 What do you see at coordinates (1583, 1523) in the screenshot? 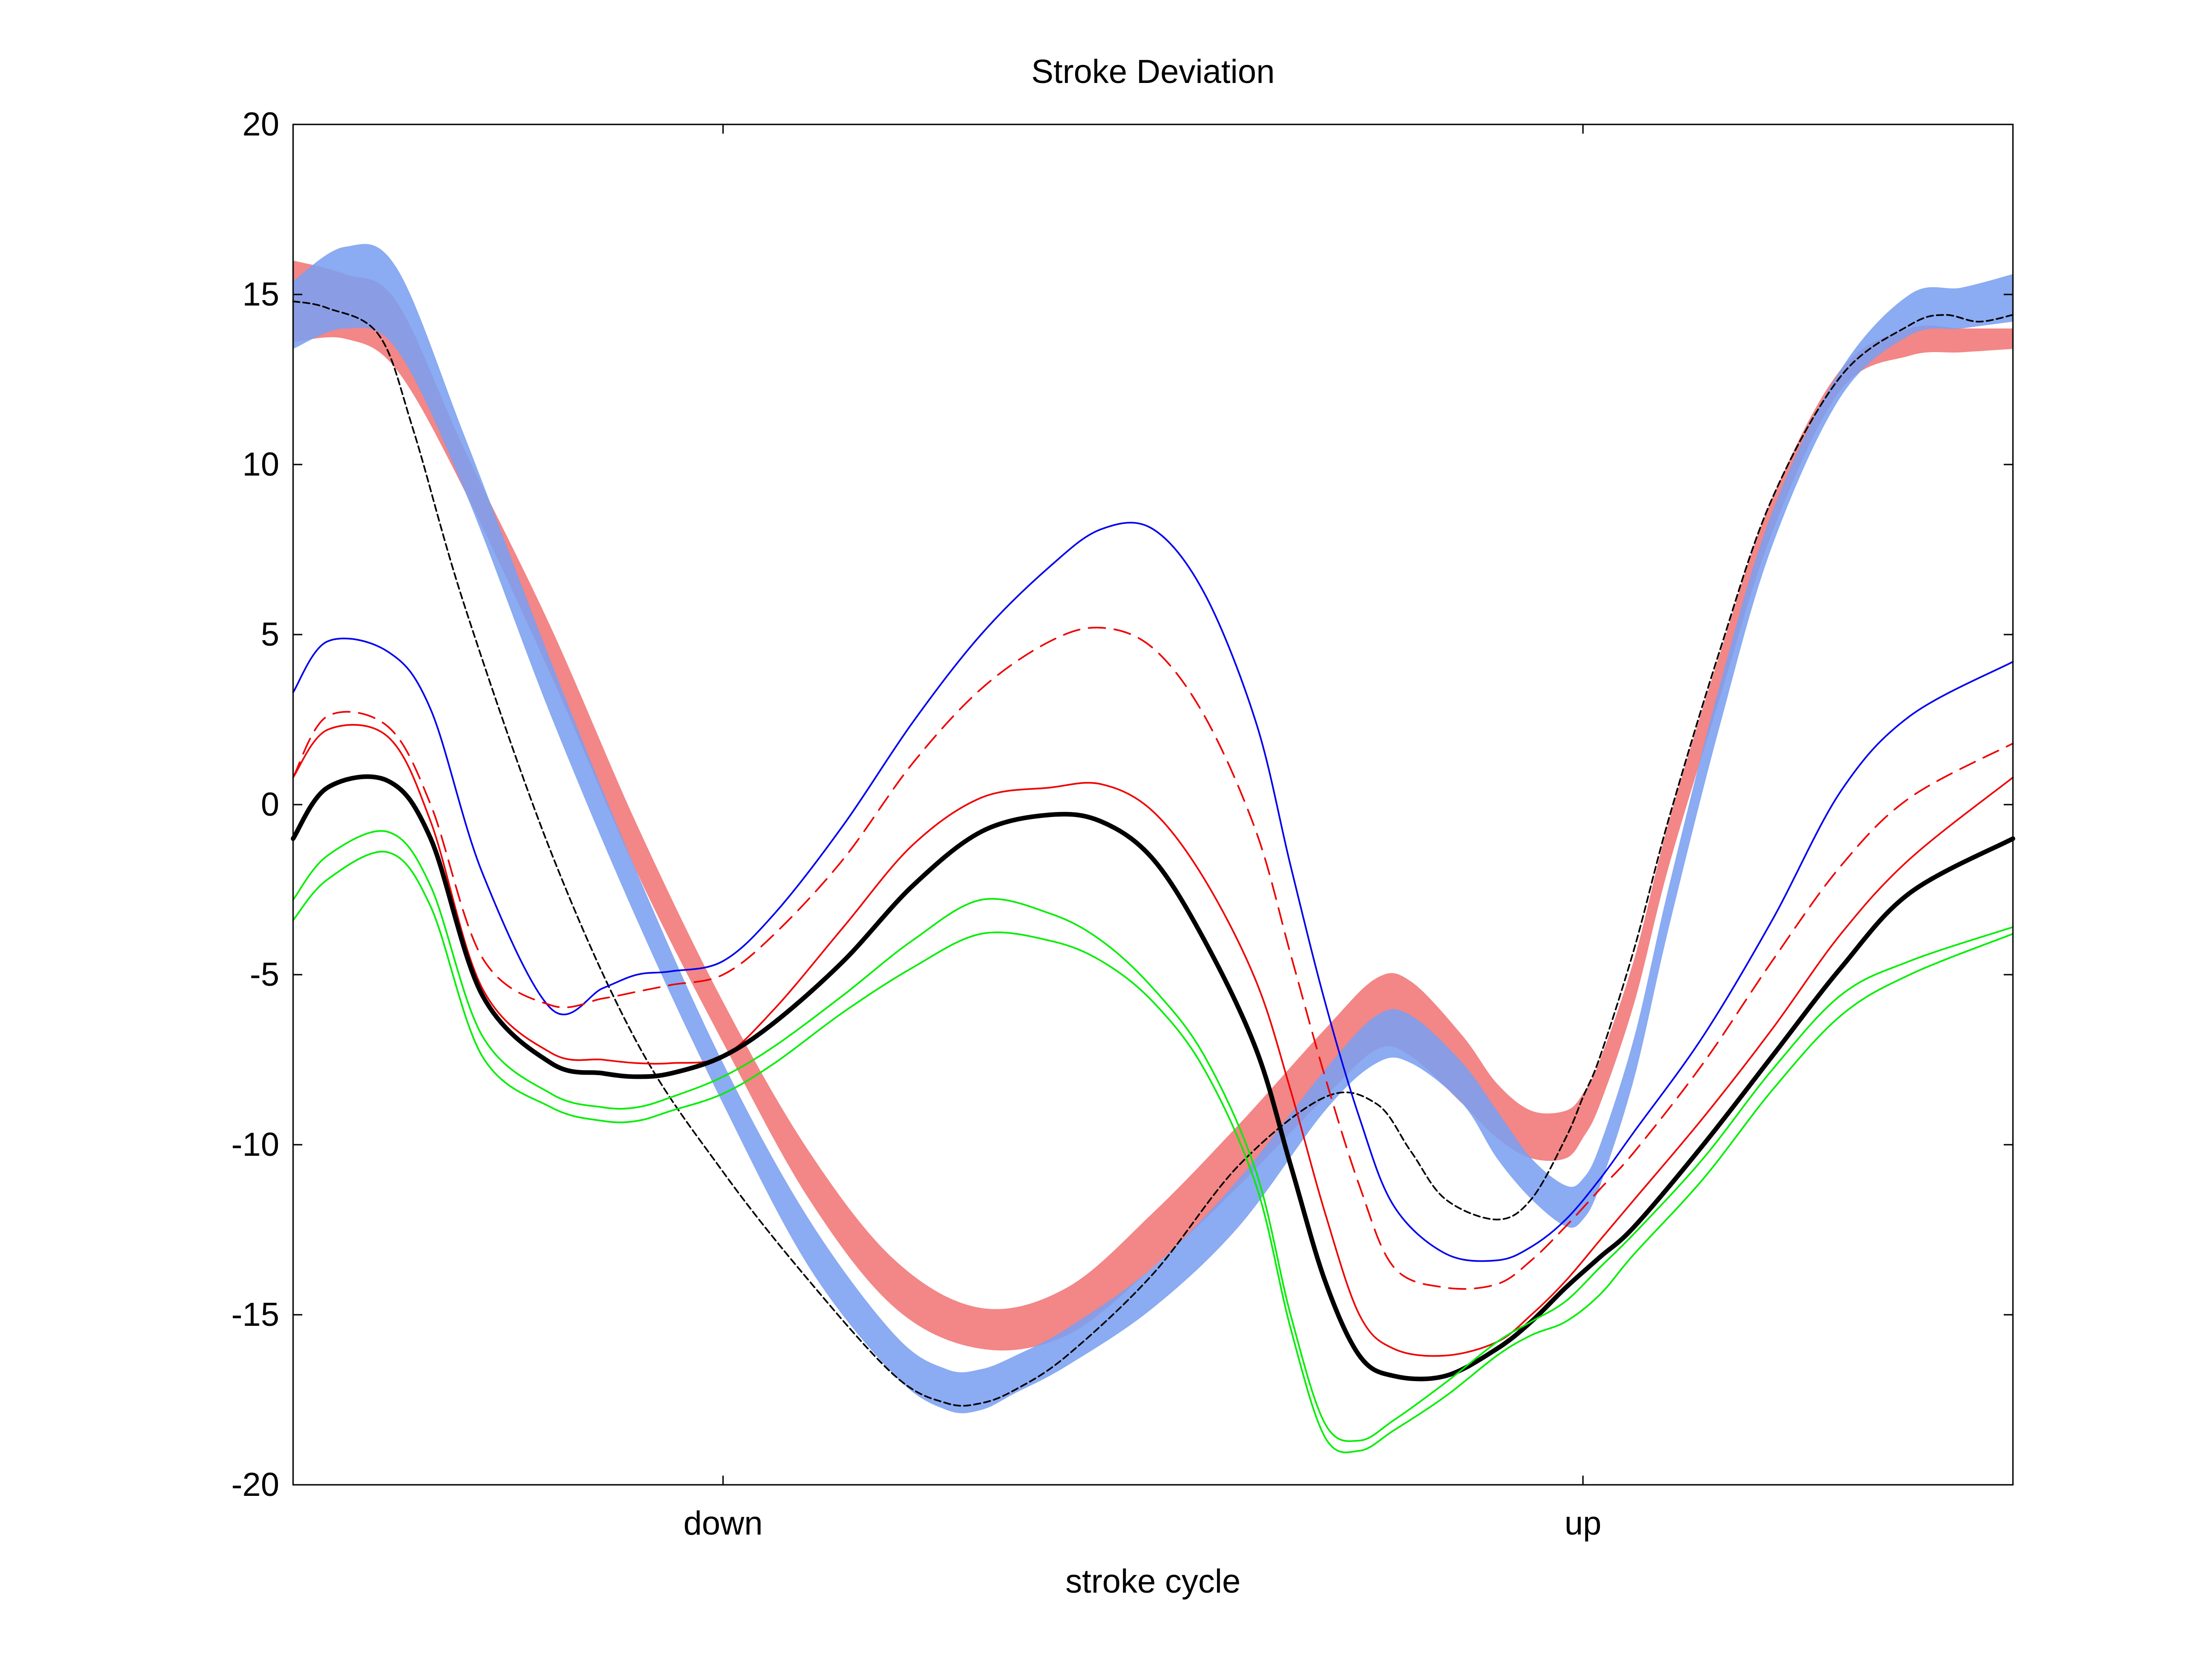
I see `x-tick-label: up` at bounding box center [1583, 1523].